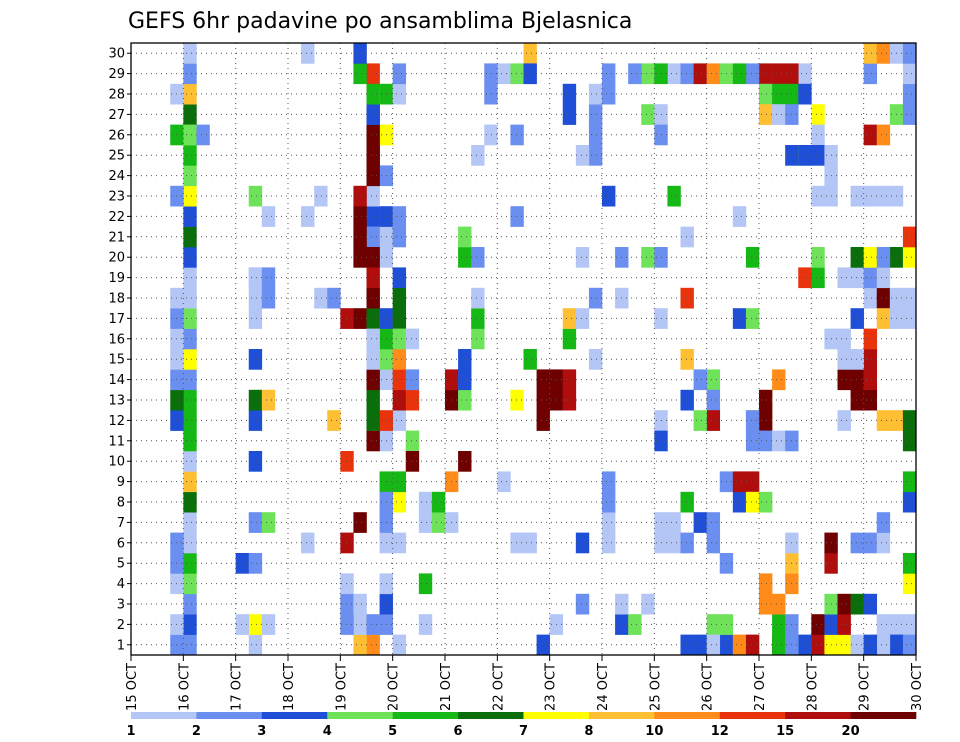 The width and height of the screenshot is (960, 742). What do you see at coordinates (121, 584) in the screenshot?
I see `y-tick-label: 4` at bounding box center [121, 584].